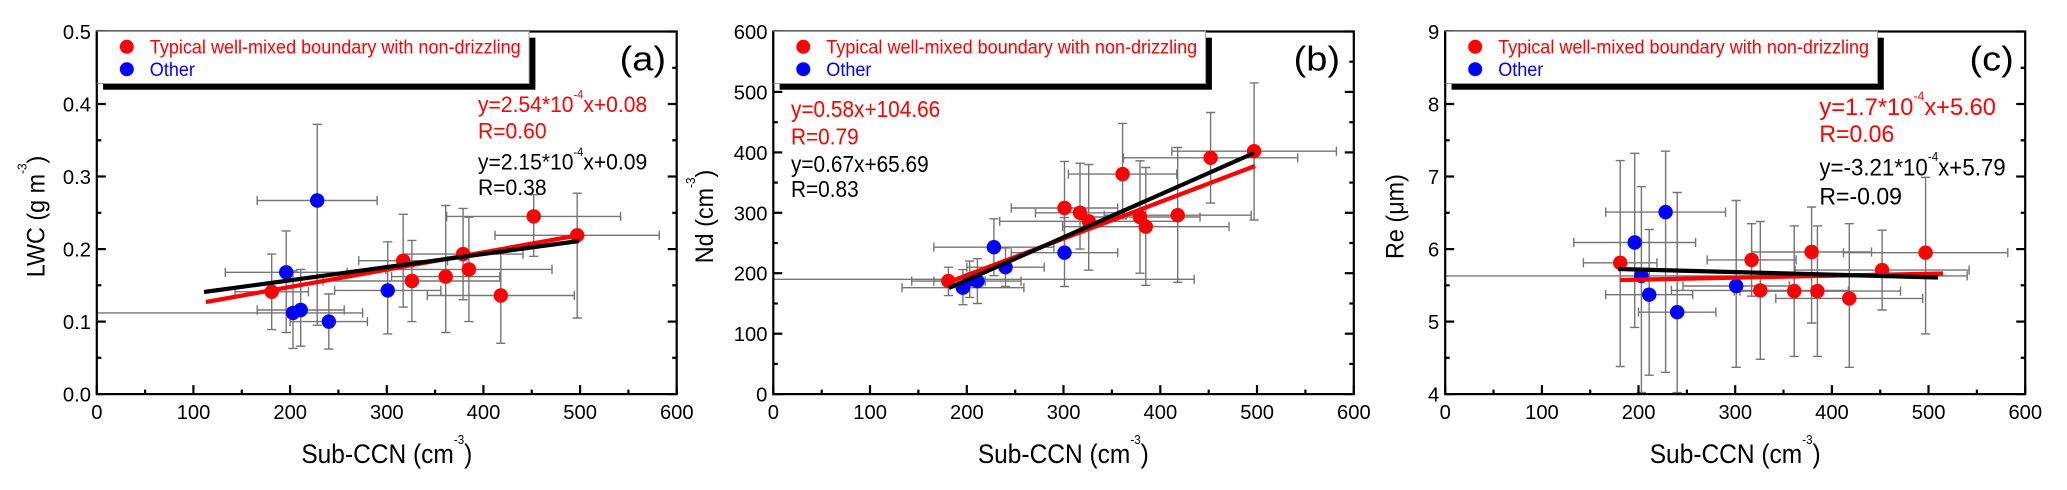  What do you see at coordinates (77, 395) in the screenshot?
I see `svg-text: 0.0` at bounding box center [77, 395].